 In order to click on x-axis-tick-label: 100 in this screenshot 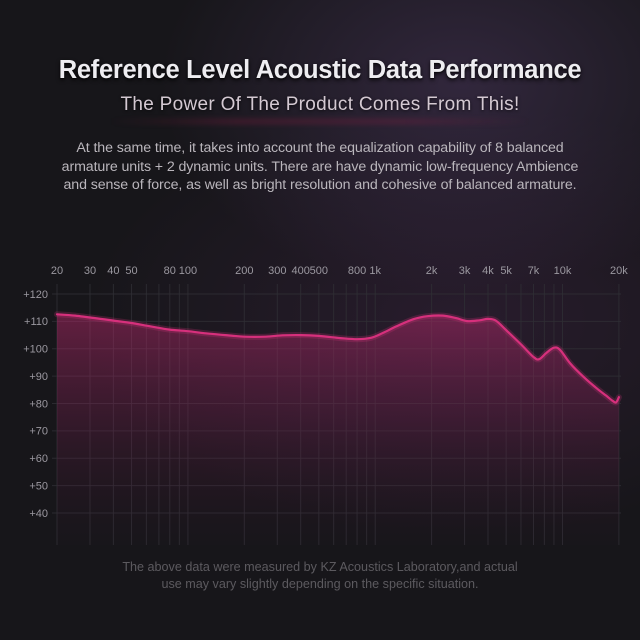, I will do `click(188, 271)`.